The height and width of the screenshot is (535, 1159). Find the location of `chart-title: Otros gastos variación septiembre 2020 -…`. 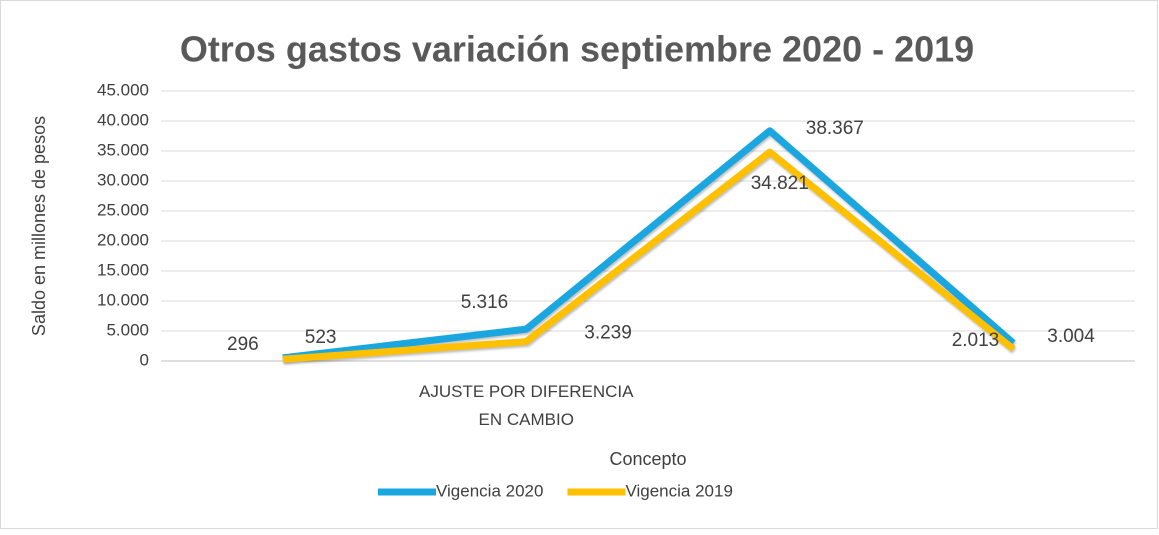

chart-title: Otros gastos variación septiembre 2020 -… is located at coordinates (577, 49).